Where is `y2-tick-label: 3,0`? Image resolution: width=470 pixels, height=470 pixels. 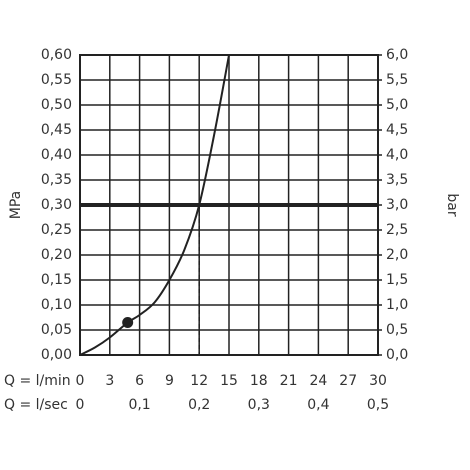
y2-tick-label: 3,0 is located at coordinates (397, 205).